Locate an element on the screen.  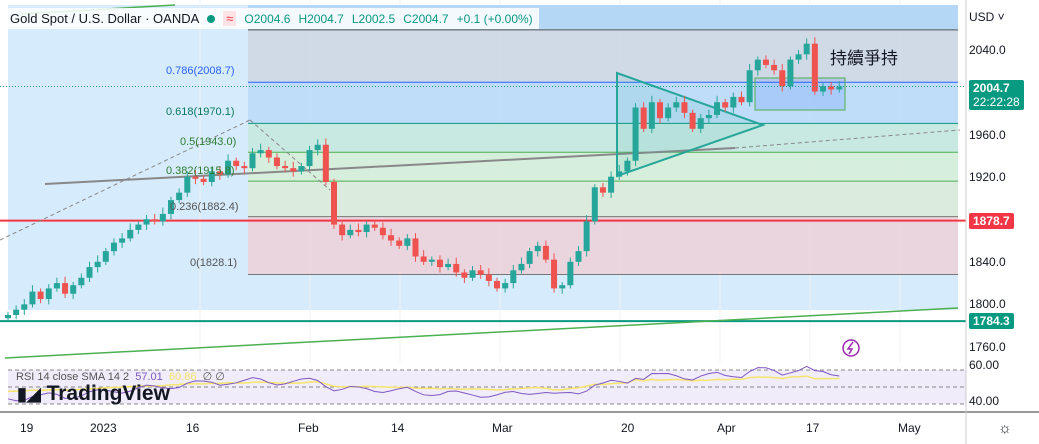
rsi-sma-line is located at coordinates (423, 384).